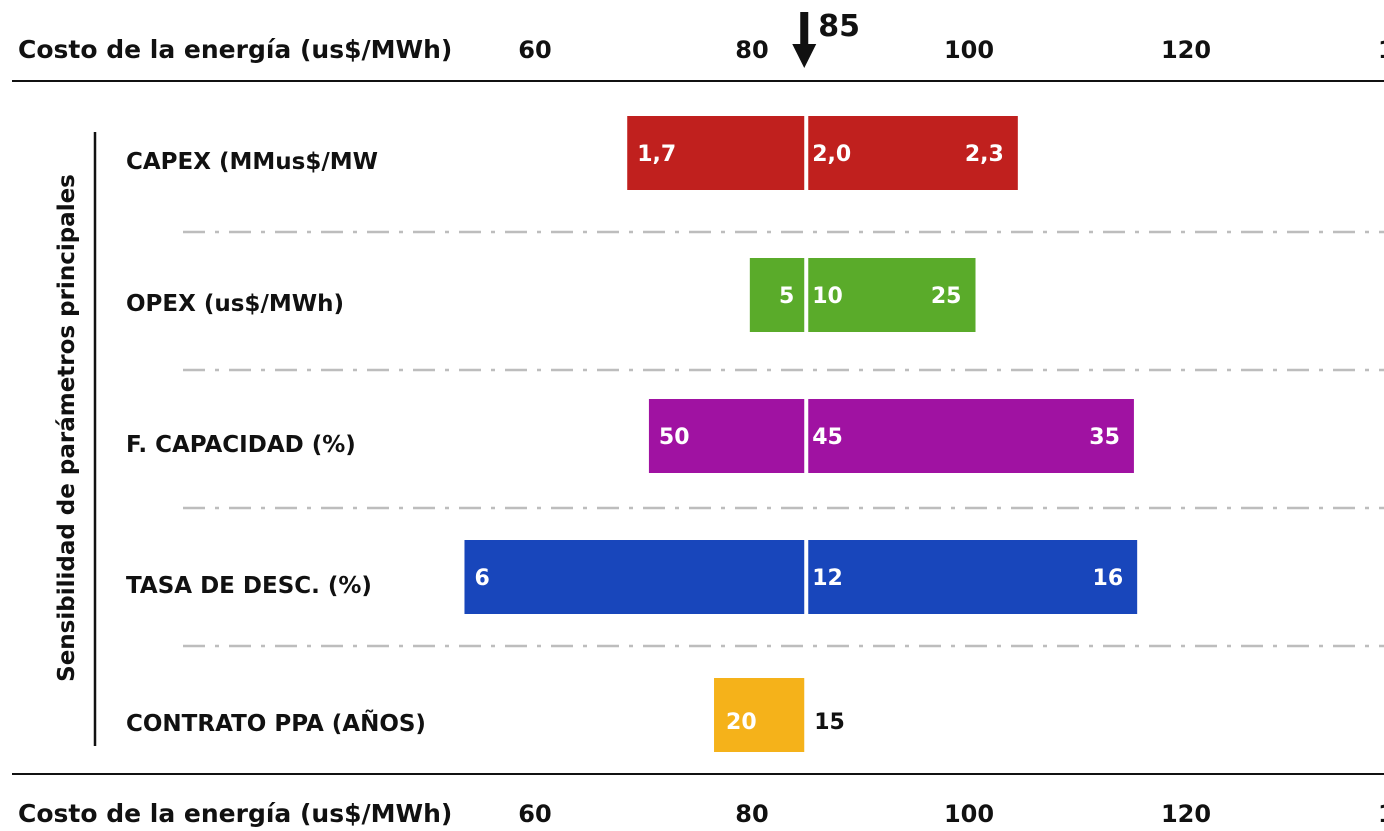 This screenshot has width=1384, height=831. What do you see at coordinates (760, 715) in the screenshot?
I see `bar-low-ppa` at bounding box center [760, 715].